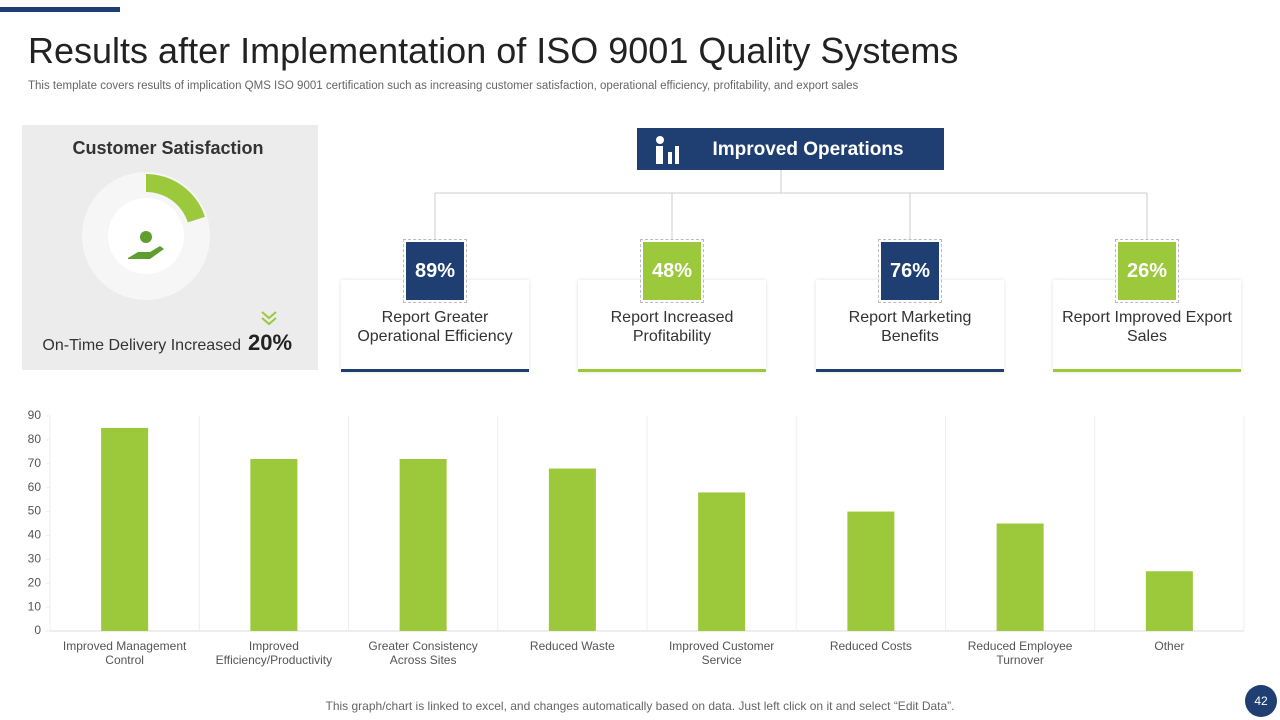  Describe the element at coordinates (35, 463) in the screenshot. I see `y-tick-label: 70` at that location.